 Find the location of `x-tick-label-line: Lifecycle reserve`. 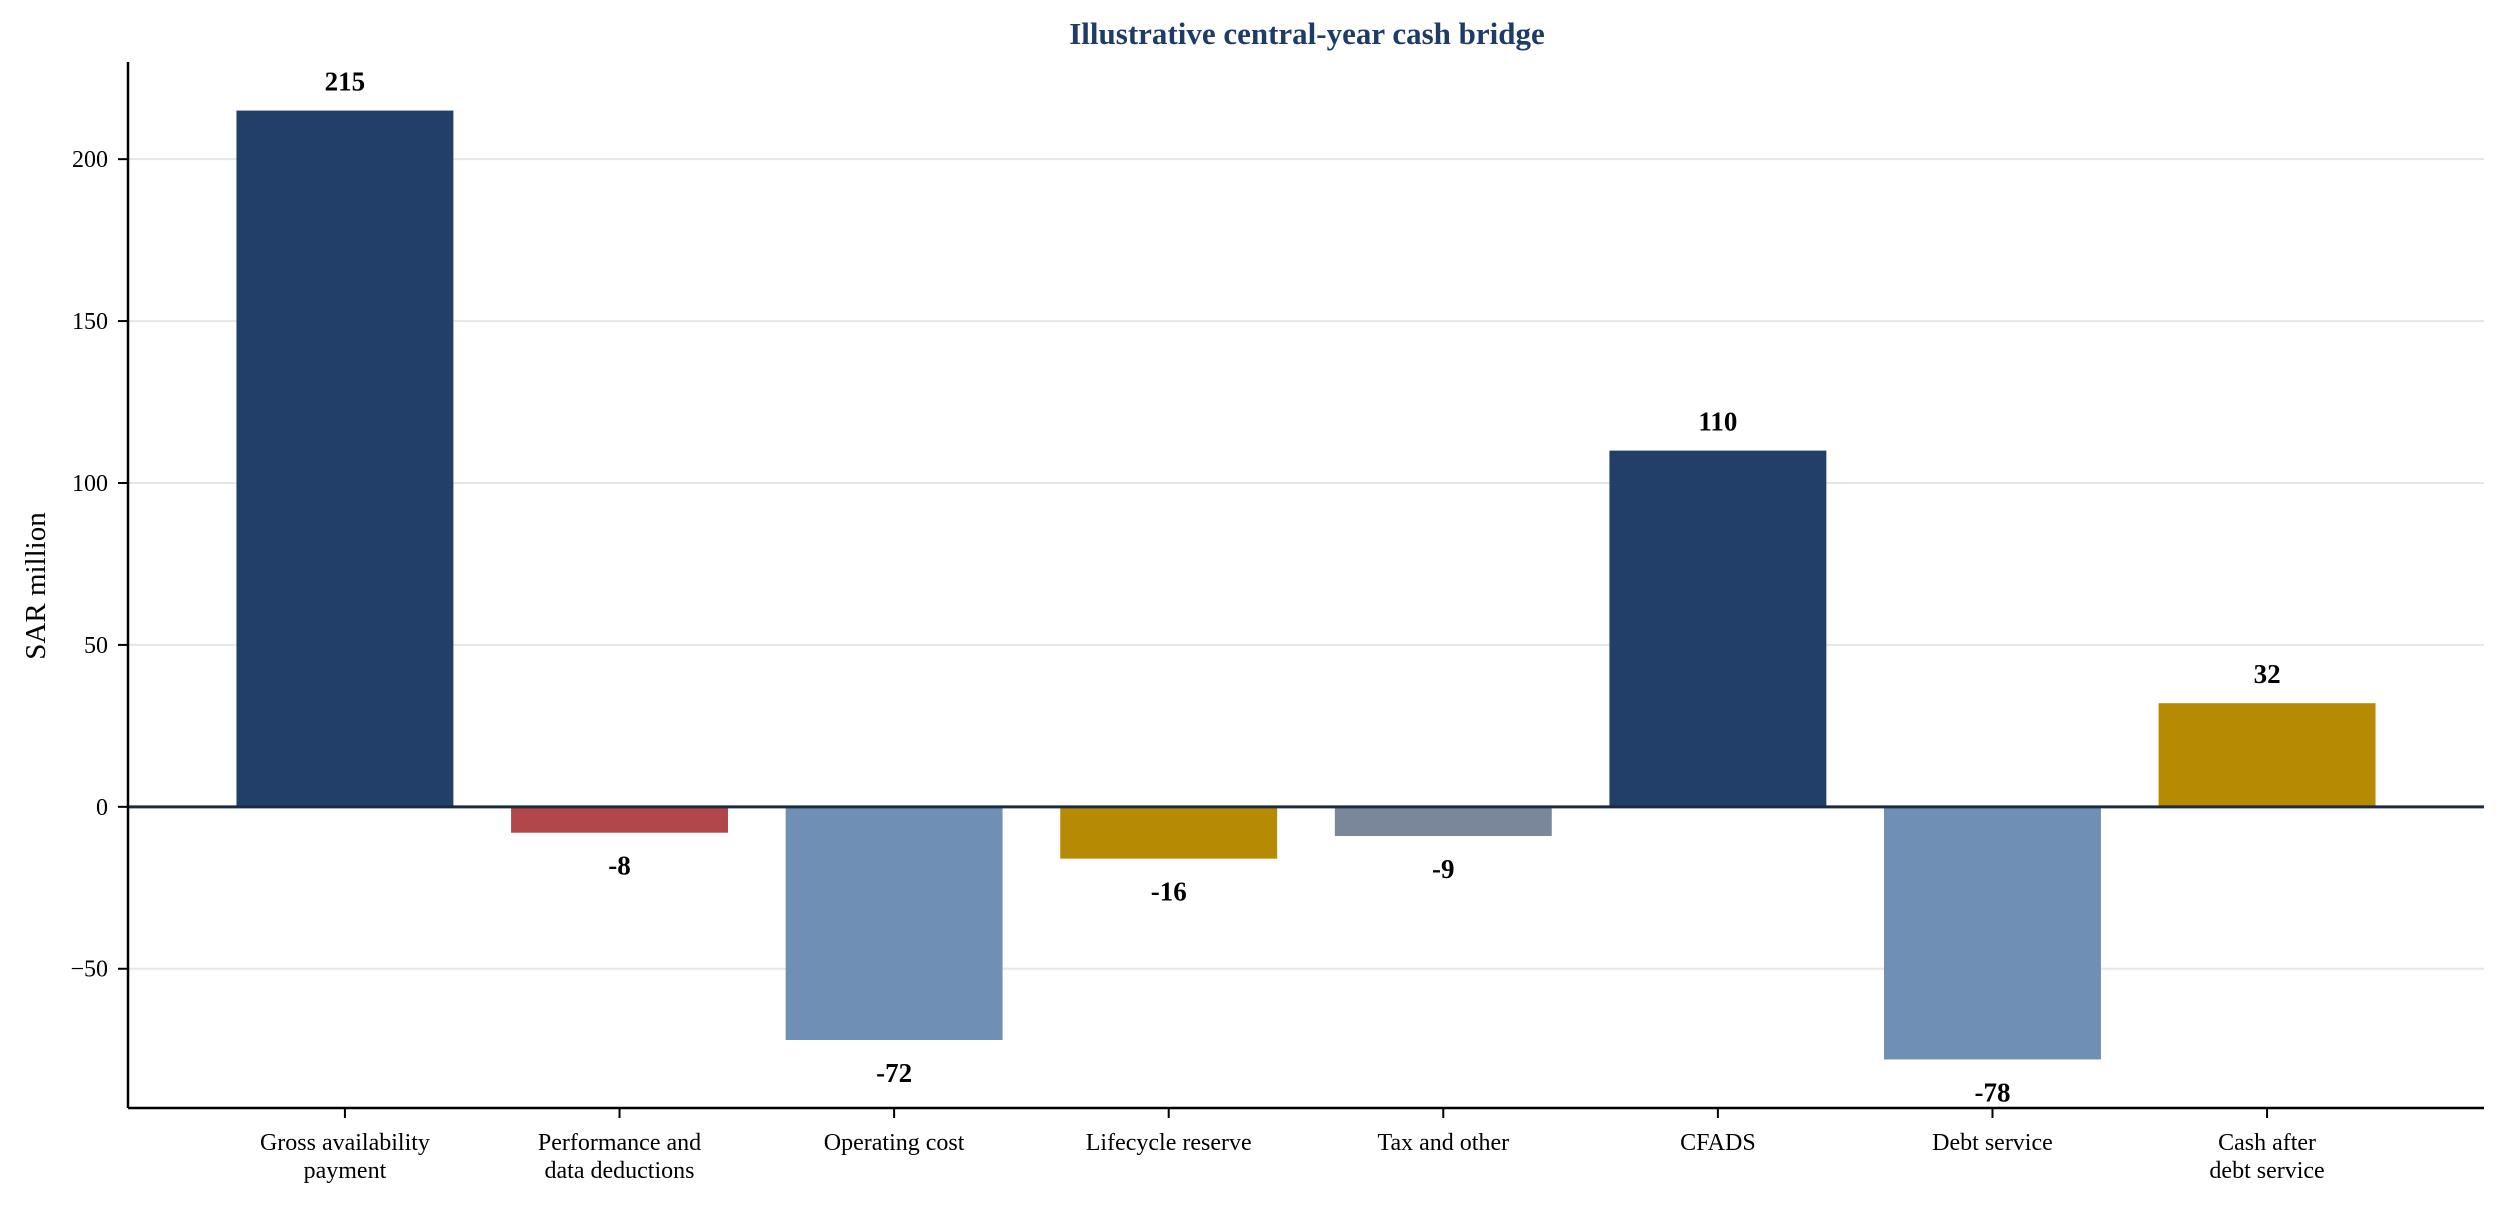

x-tick-label-line: Lifecycle reserve is located at coordinates (1169, 1143).